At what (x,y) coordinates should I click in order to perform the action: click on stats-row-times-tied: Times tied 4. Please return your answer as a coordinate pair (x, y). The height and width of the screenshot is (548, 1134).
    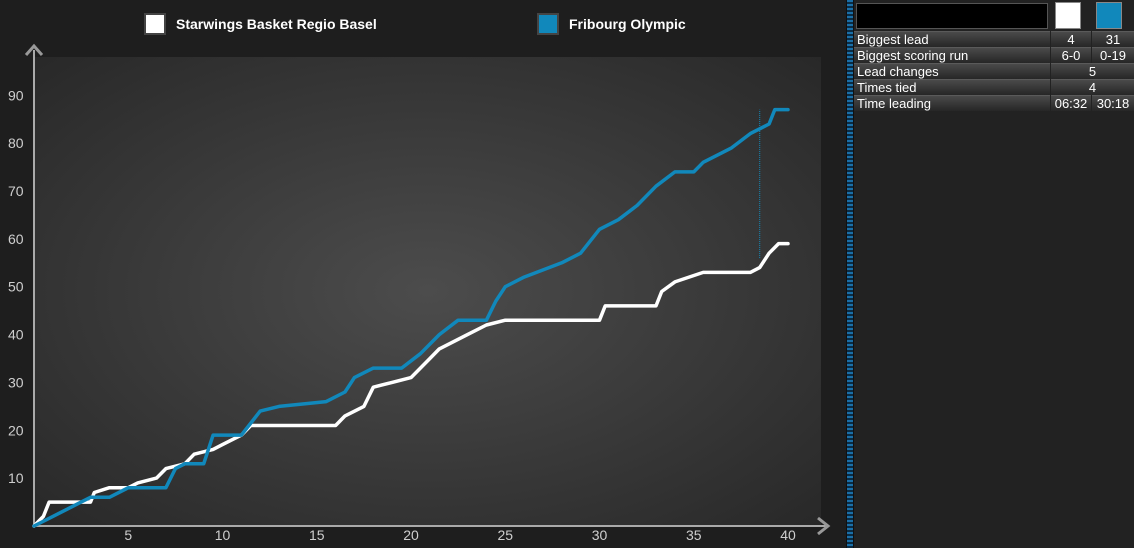
    Looking at the image, I should click on (994, 87).